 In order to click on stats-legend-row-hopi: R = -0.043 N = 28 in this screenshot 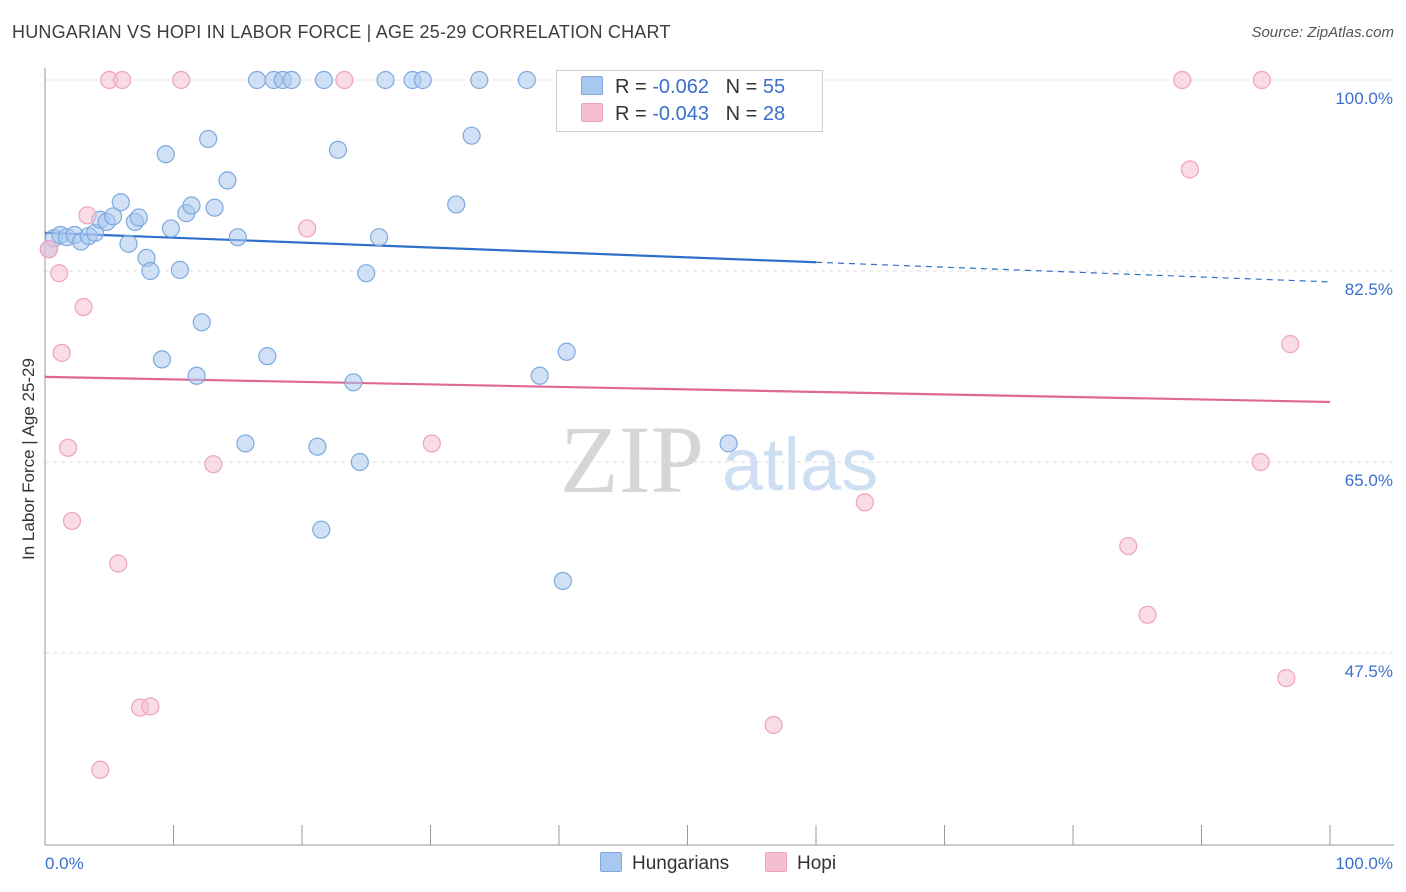, I will do `click(683, 114)`.